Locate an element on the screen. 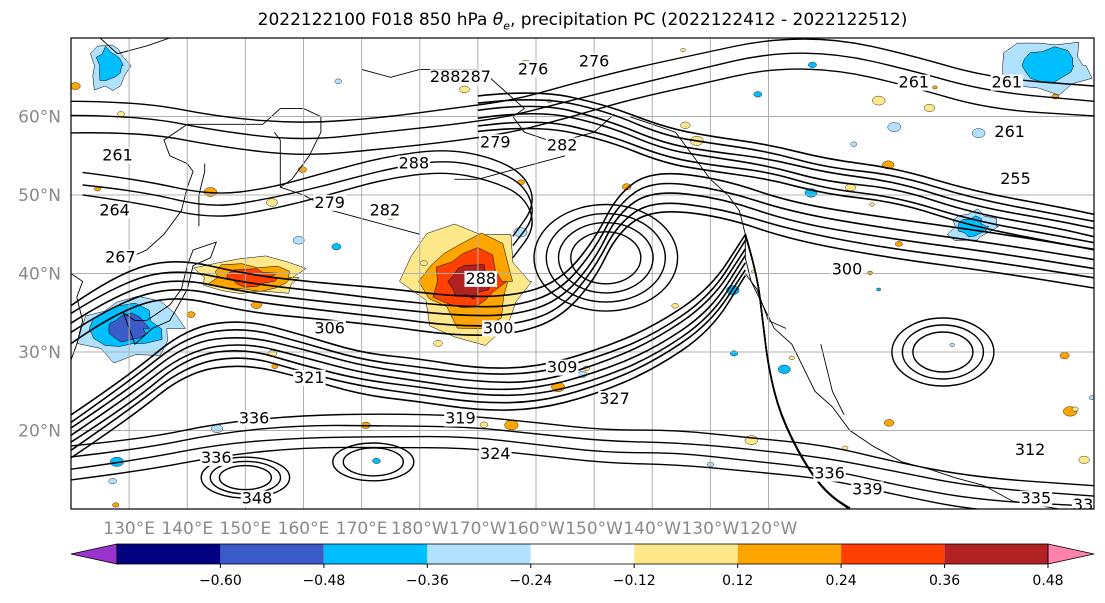  lat-tick-label: 50°N is located at coordinates (39, 196).